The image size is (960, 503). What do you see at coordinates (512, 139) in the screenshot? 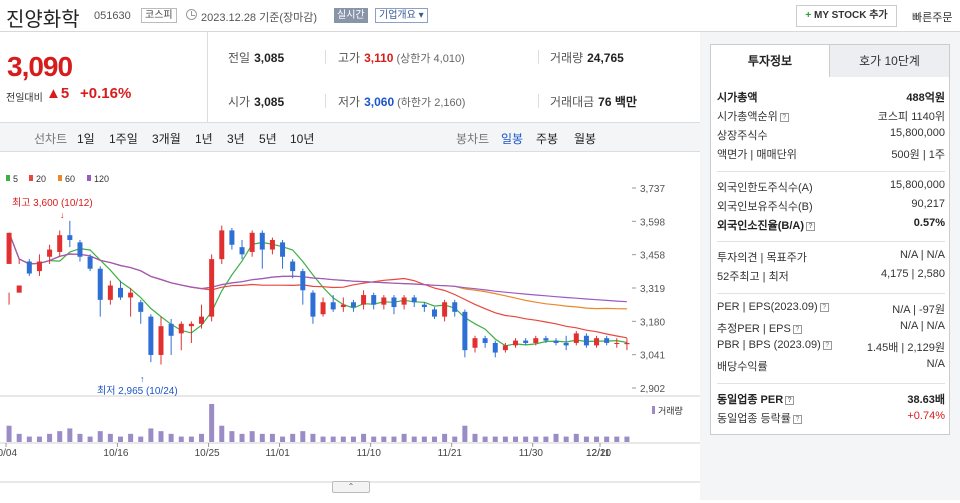
I see `candle-daily: 일봉` at bounding box center [512, 139].